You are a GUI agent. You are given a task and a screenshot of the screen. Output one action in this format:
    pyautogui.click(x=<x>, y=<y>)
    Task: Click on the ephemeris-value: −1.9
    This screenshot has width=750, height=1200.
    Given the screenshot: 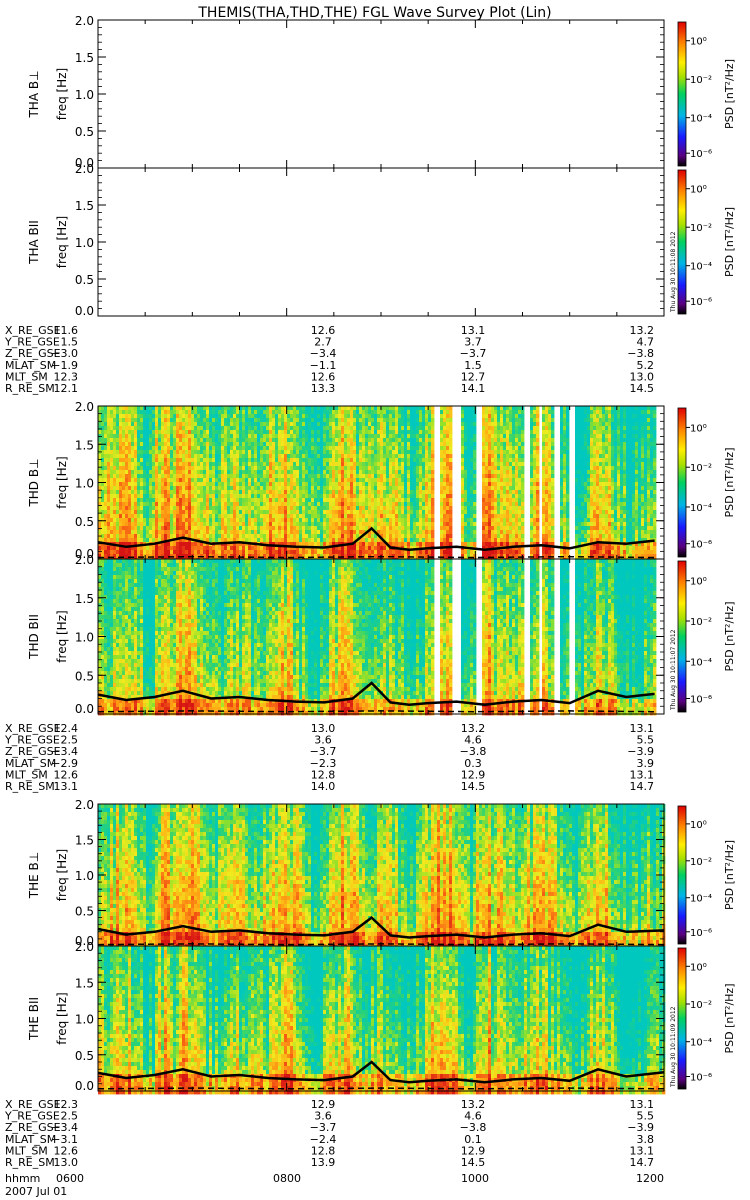 What is the action you would take?
    pyautogui.click(x=64, y=365)
    